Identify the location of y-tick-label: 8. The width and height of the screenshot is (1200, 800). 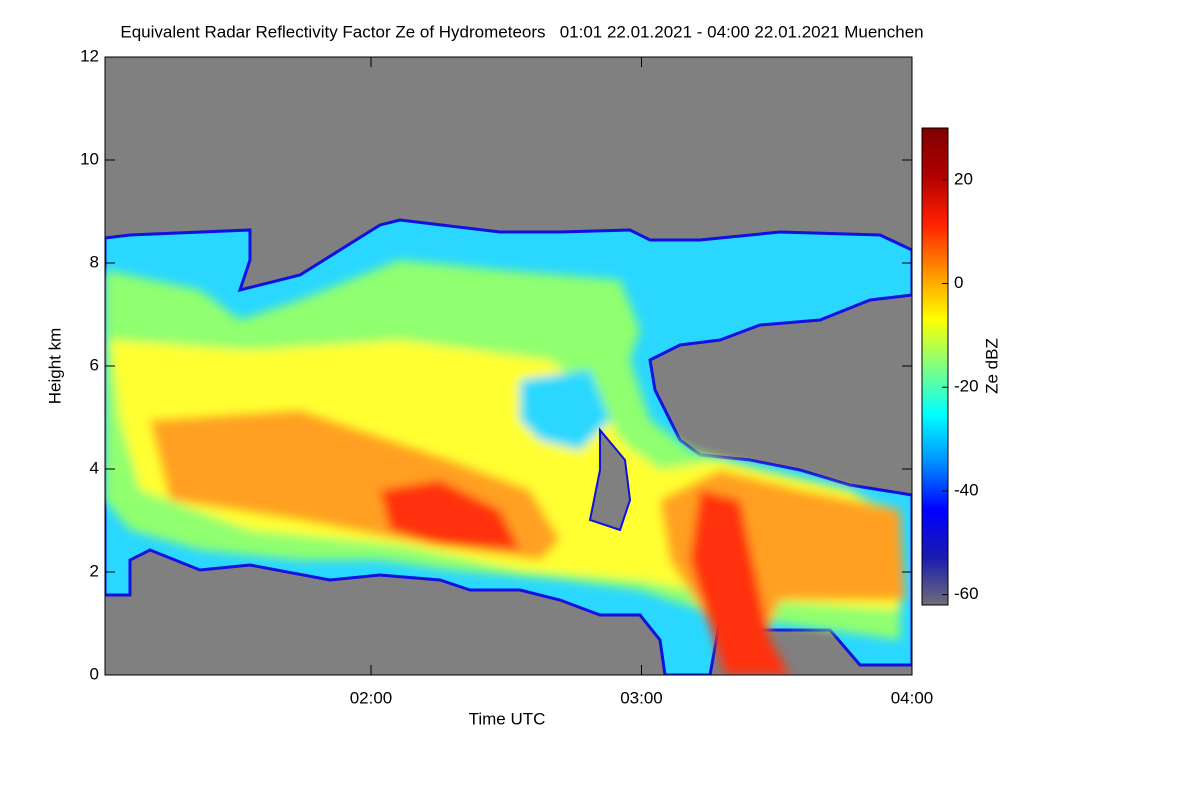
(94, 261).